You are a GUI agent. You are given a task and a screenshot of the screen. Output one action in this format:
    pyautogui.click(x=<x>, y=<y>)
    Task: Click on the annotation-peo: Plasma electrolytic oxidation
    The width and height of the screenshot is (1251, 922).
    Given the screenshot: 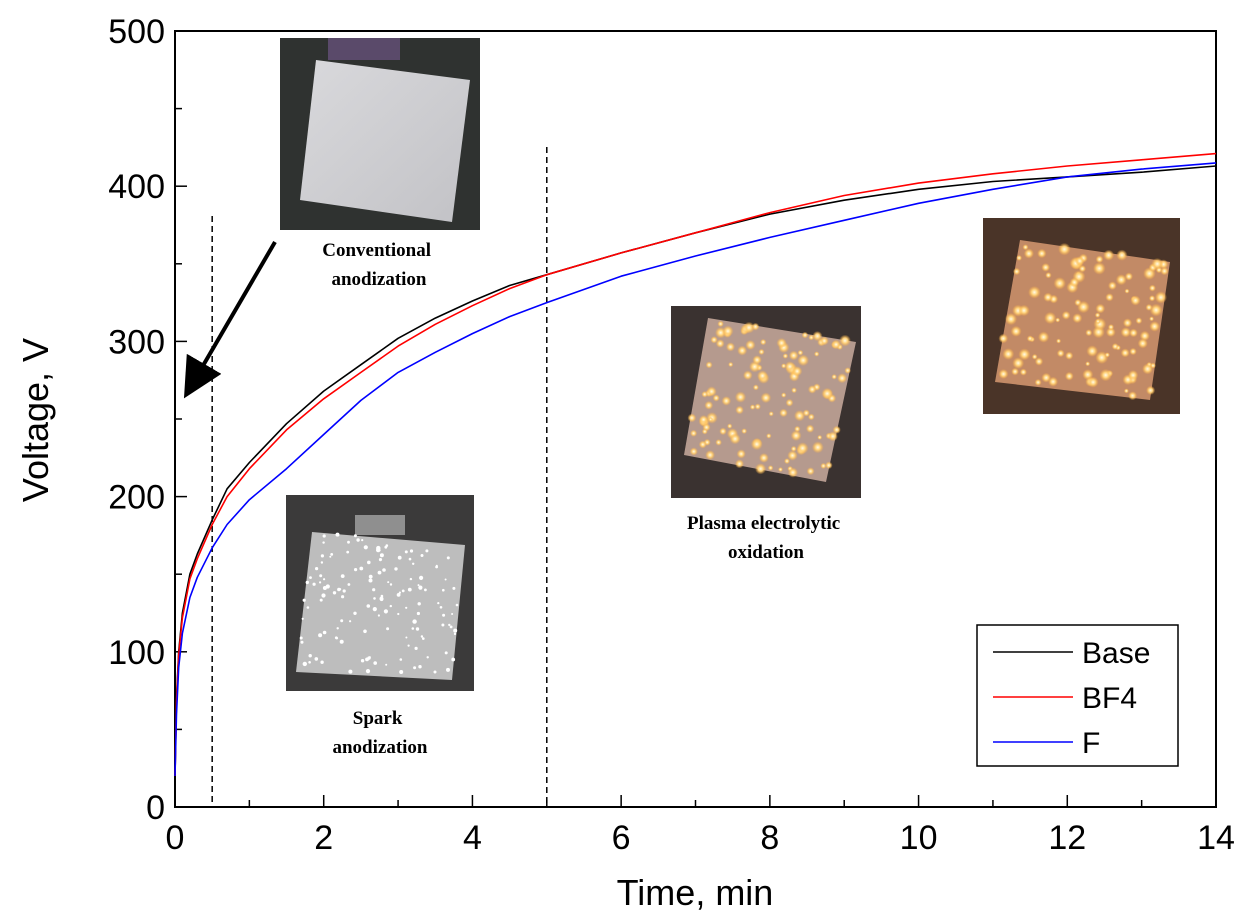 What is the action you would take?
    pyautogui.click(x=766, y=538)
    